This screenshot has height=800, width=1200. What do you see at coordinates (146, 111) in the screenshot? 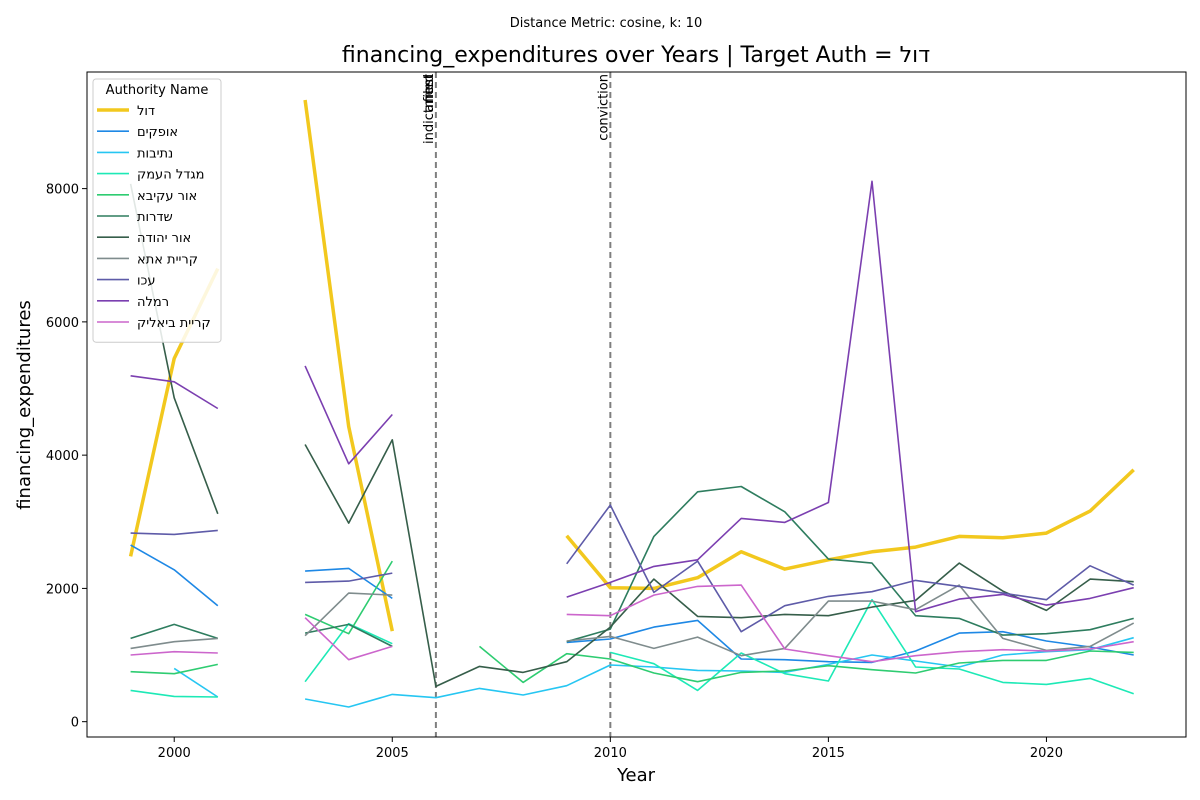
I see `legend-label: דול` at bounding box center [146, 111].